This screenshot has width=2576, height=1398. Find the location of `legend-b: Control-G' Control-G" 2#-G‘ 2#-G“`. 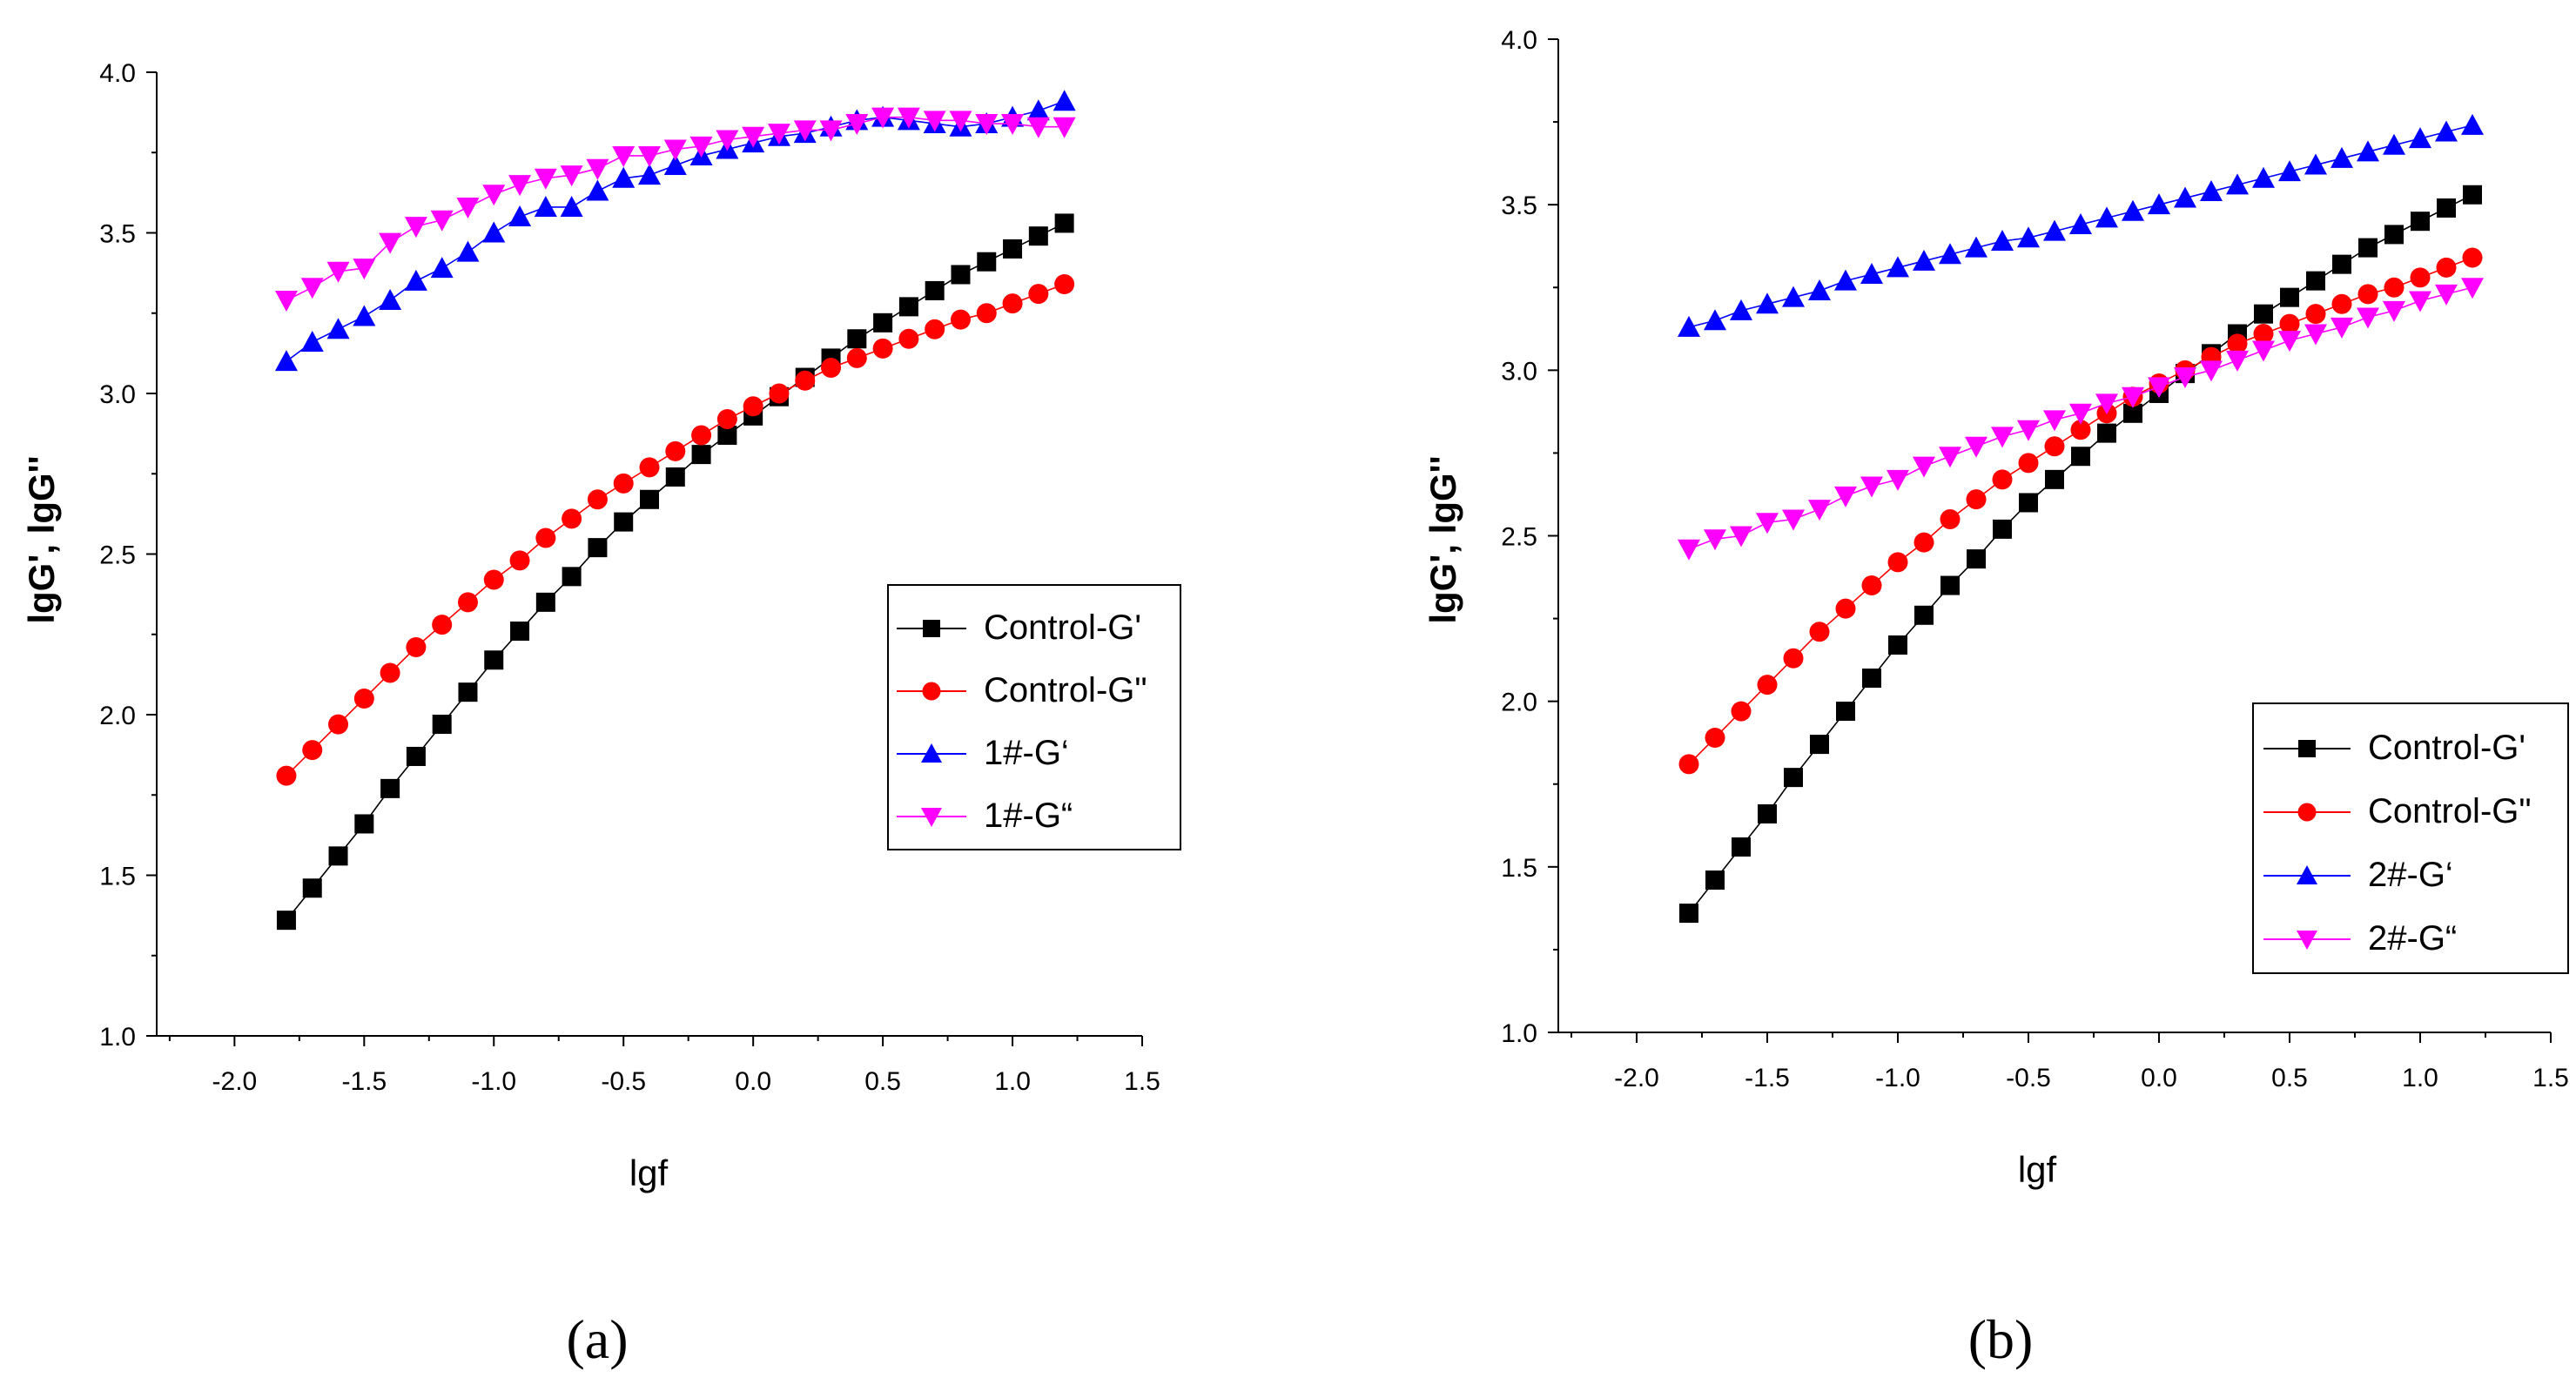

legend-b: Control-G' Control-G" 2#-G‘ 2#-G“ is located at coordinates (2410, 838).